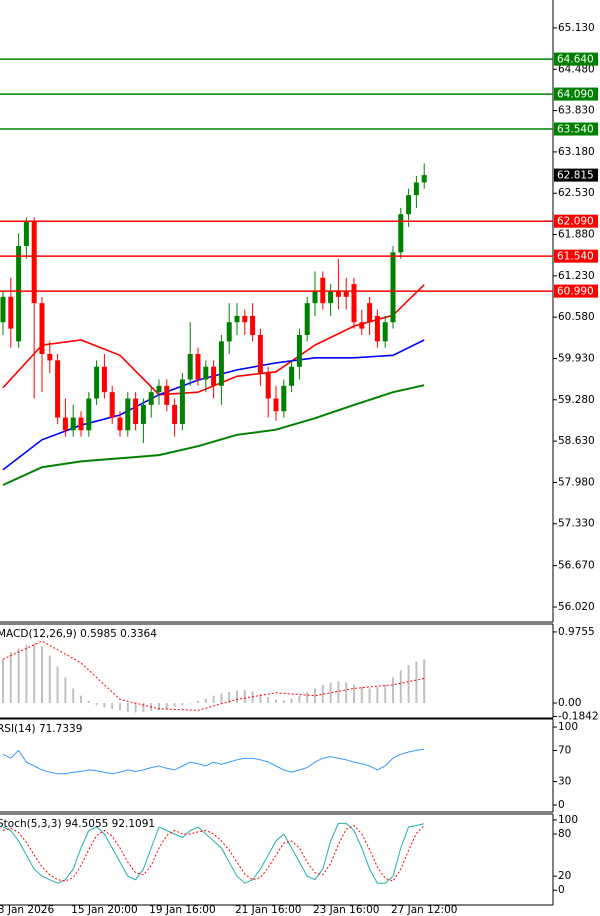 The image size is (600, 916). I want to click on level-label: 61.540, so click(575, 257).